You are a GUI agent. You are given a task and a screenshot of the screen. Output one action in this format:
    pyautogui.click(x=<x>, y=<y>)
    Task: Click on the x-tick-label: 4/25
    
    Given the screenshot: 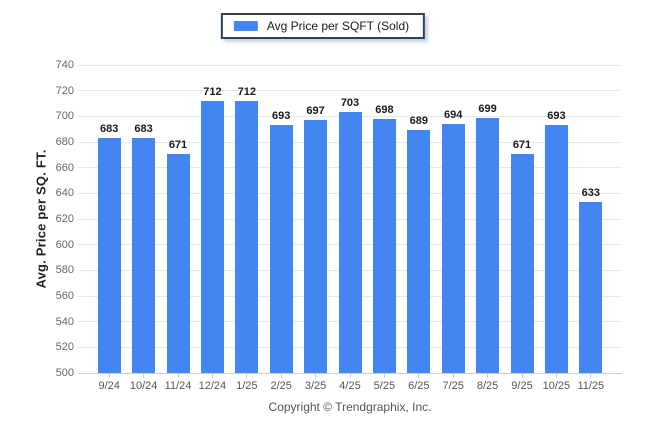 What is the action you would take?
    pyautogui.click(x=350, y=386)
    